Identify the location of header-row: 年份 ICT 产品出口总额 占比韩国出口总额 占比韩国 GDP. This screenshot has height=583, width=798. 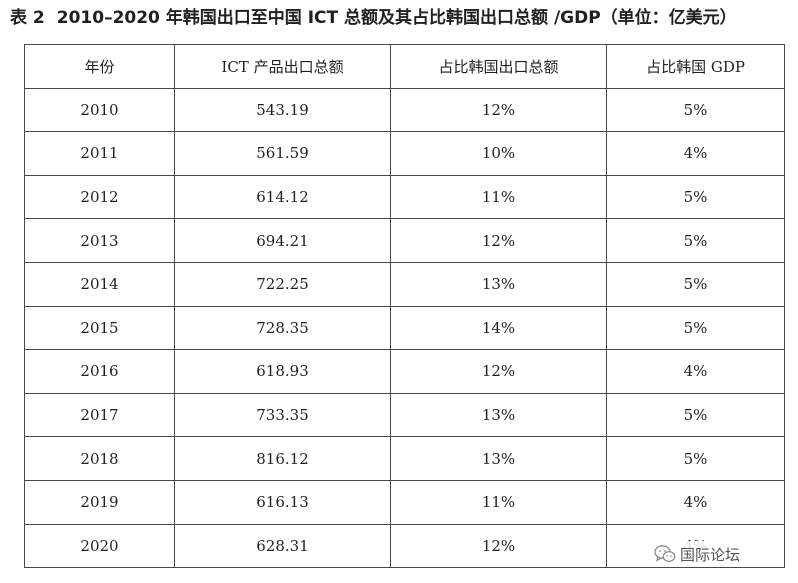
(404, 66).